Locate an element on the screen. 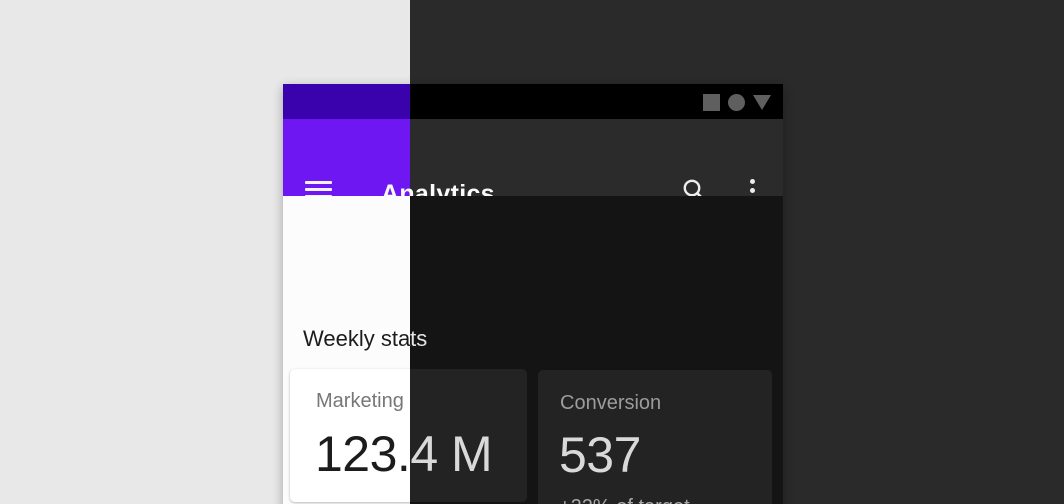 The width and height of the screenshot is (1064, 504). card-value: 123.4 M is located at coordinates (451, 454).